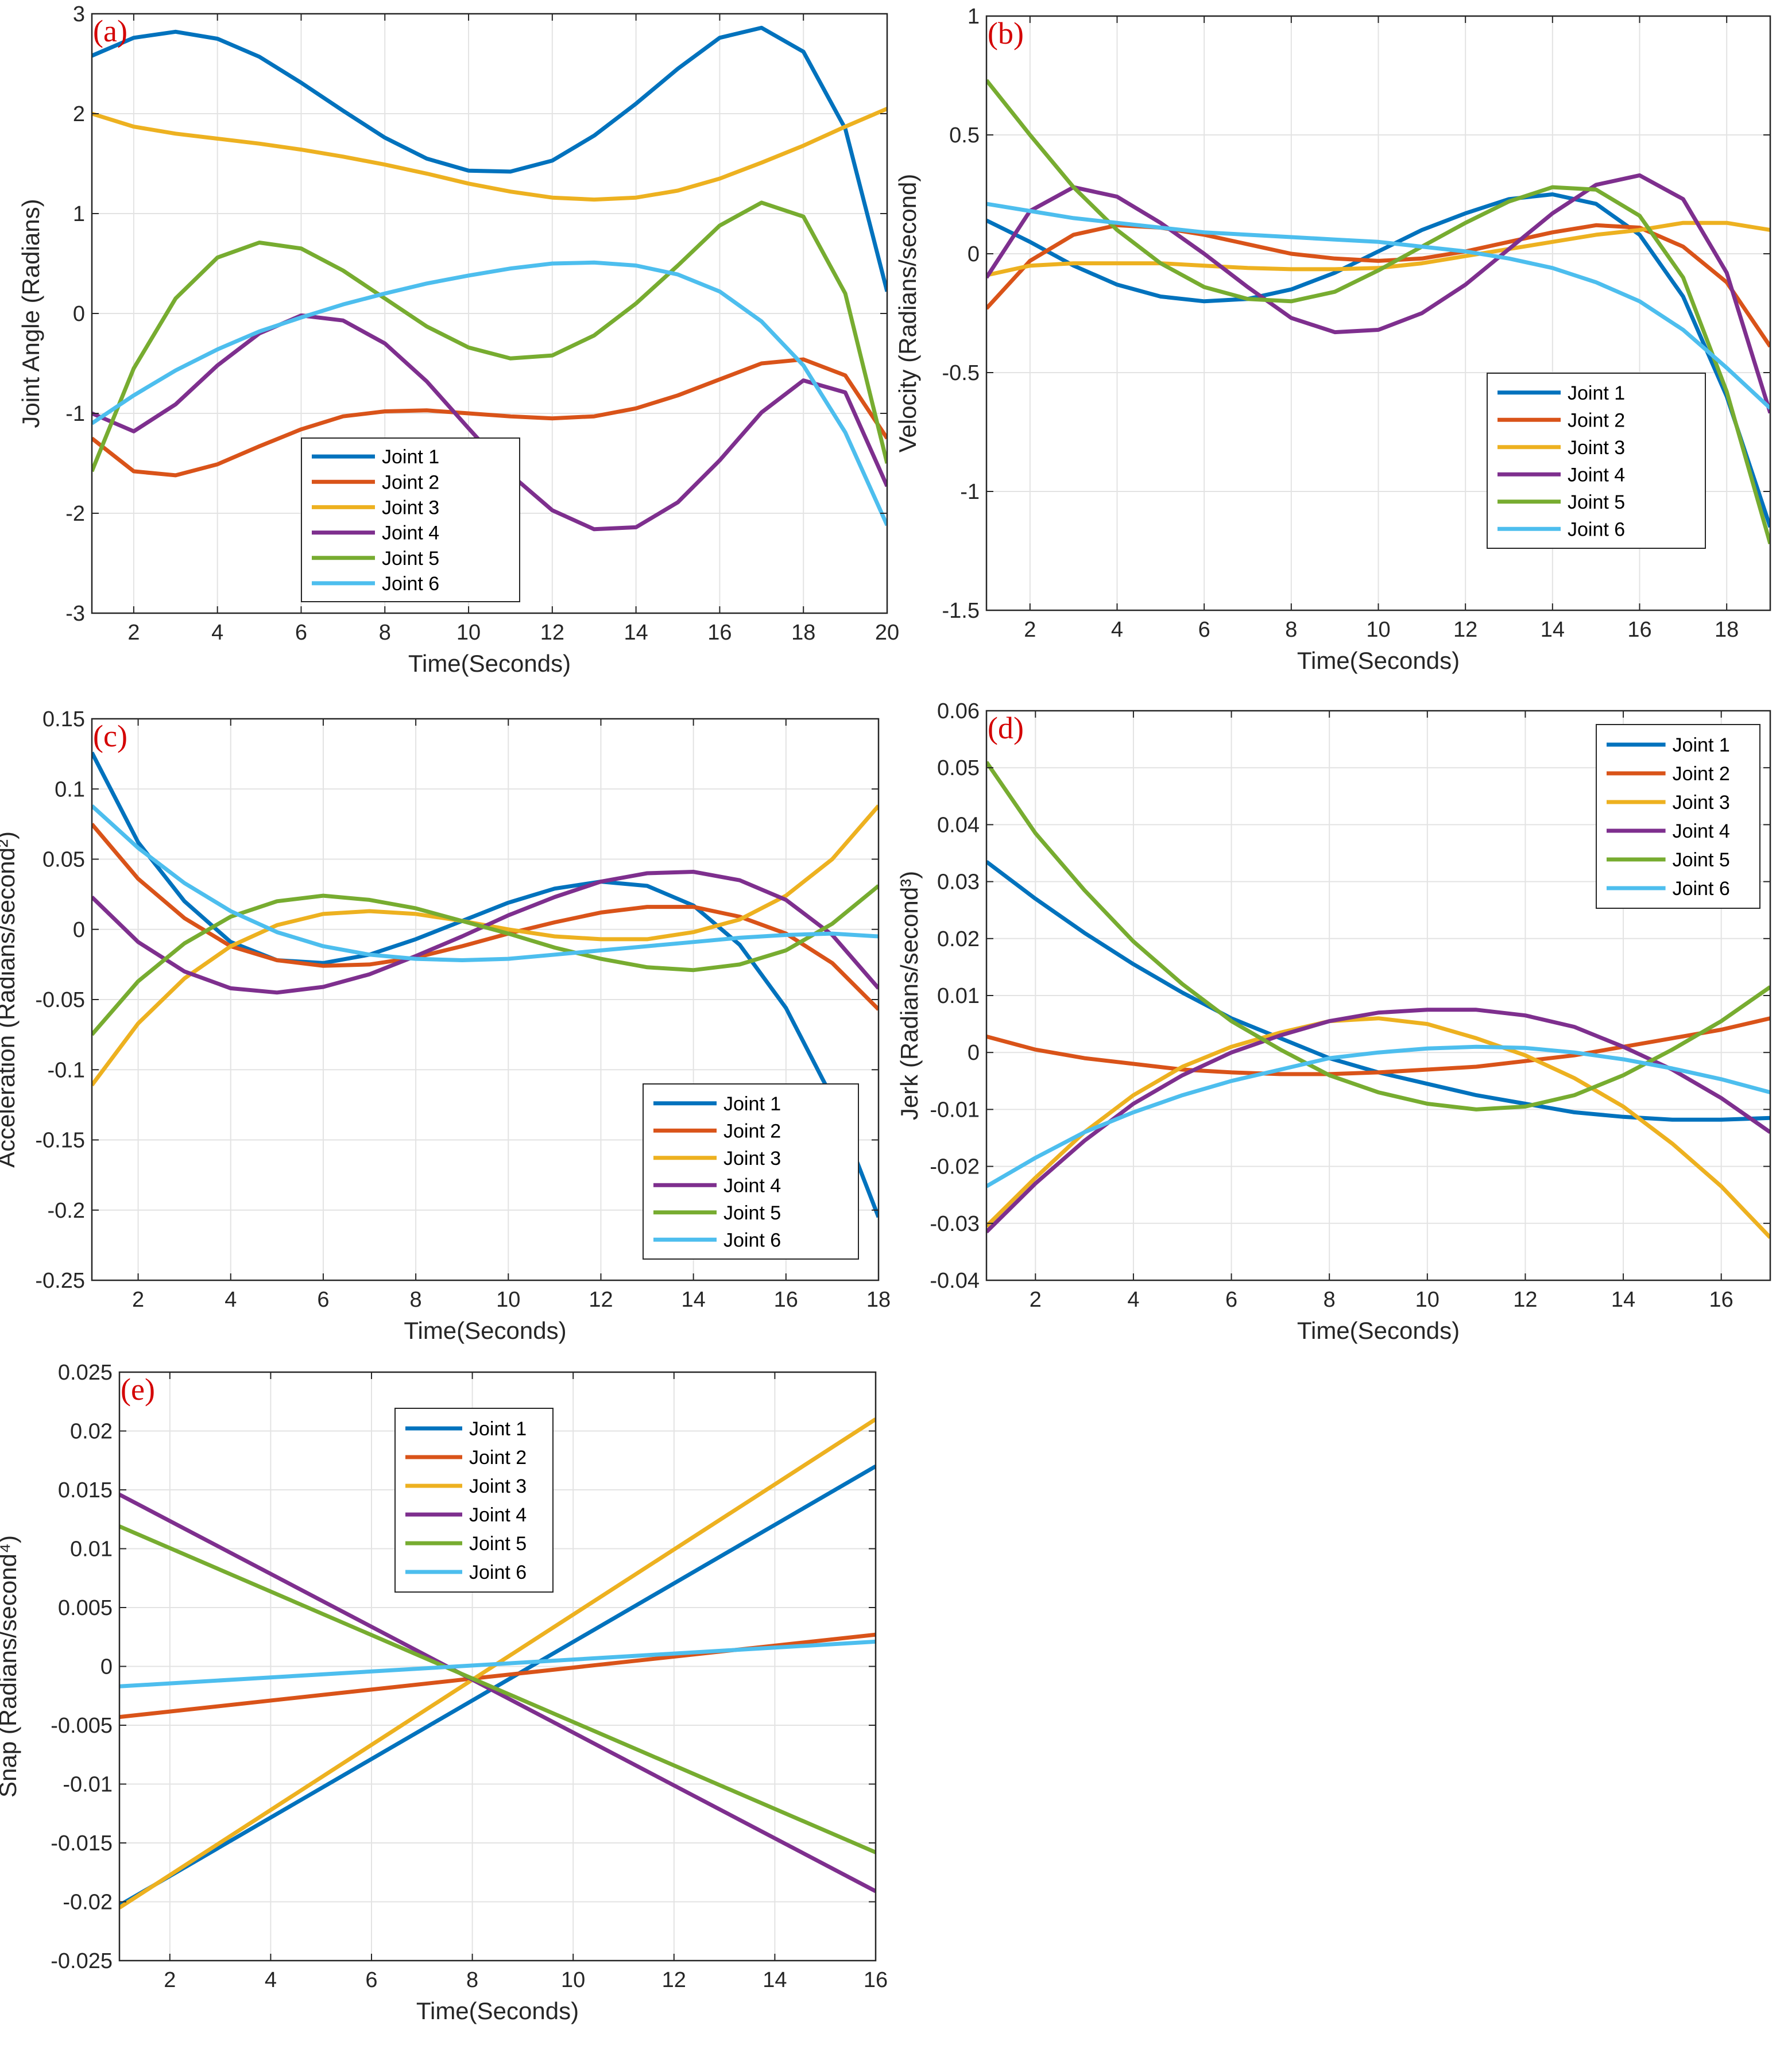 The image size is (1780, 2072). I want to click on y-tick-label: -0.05, so click(60, 1000).